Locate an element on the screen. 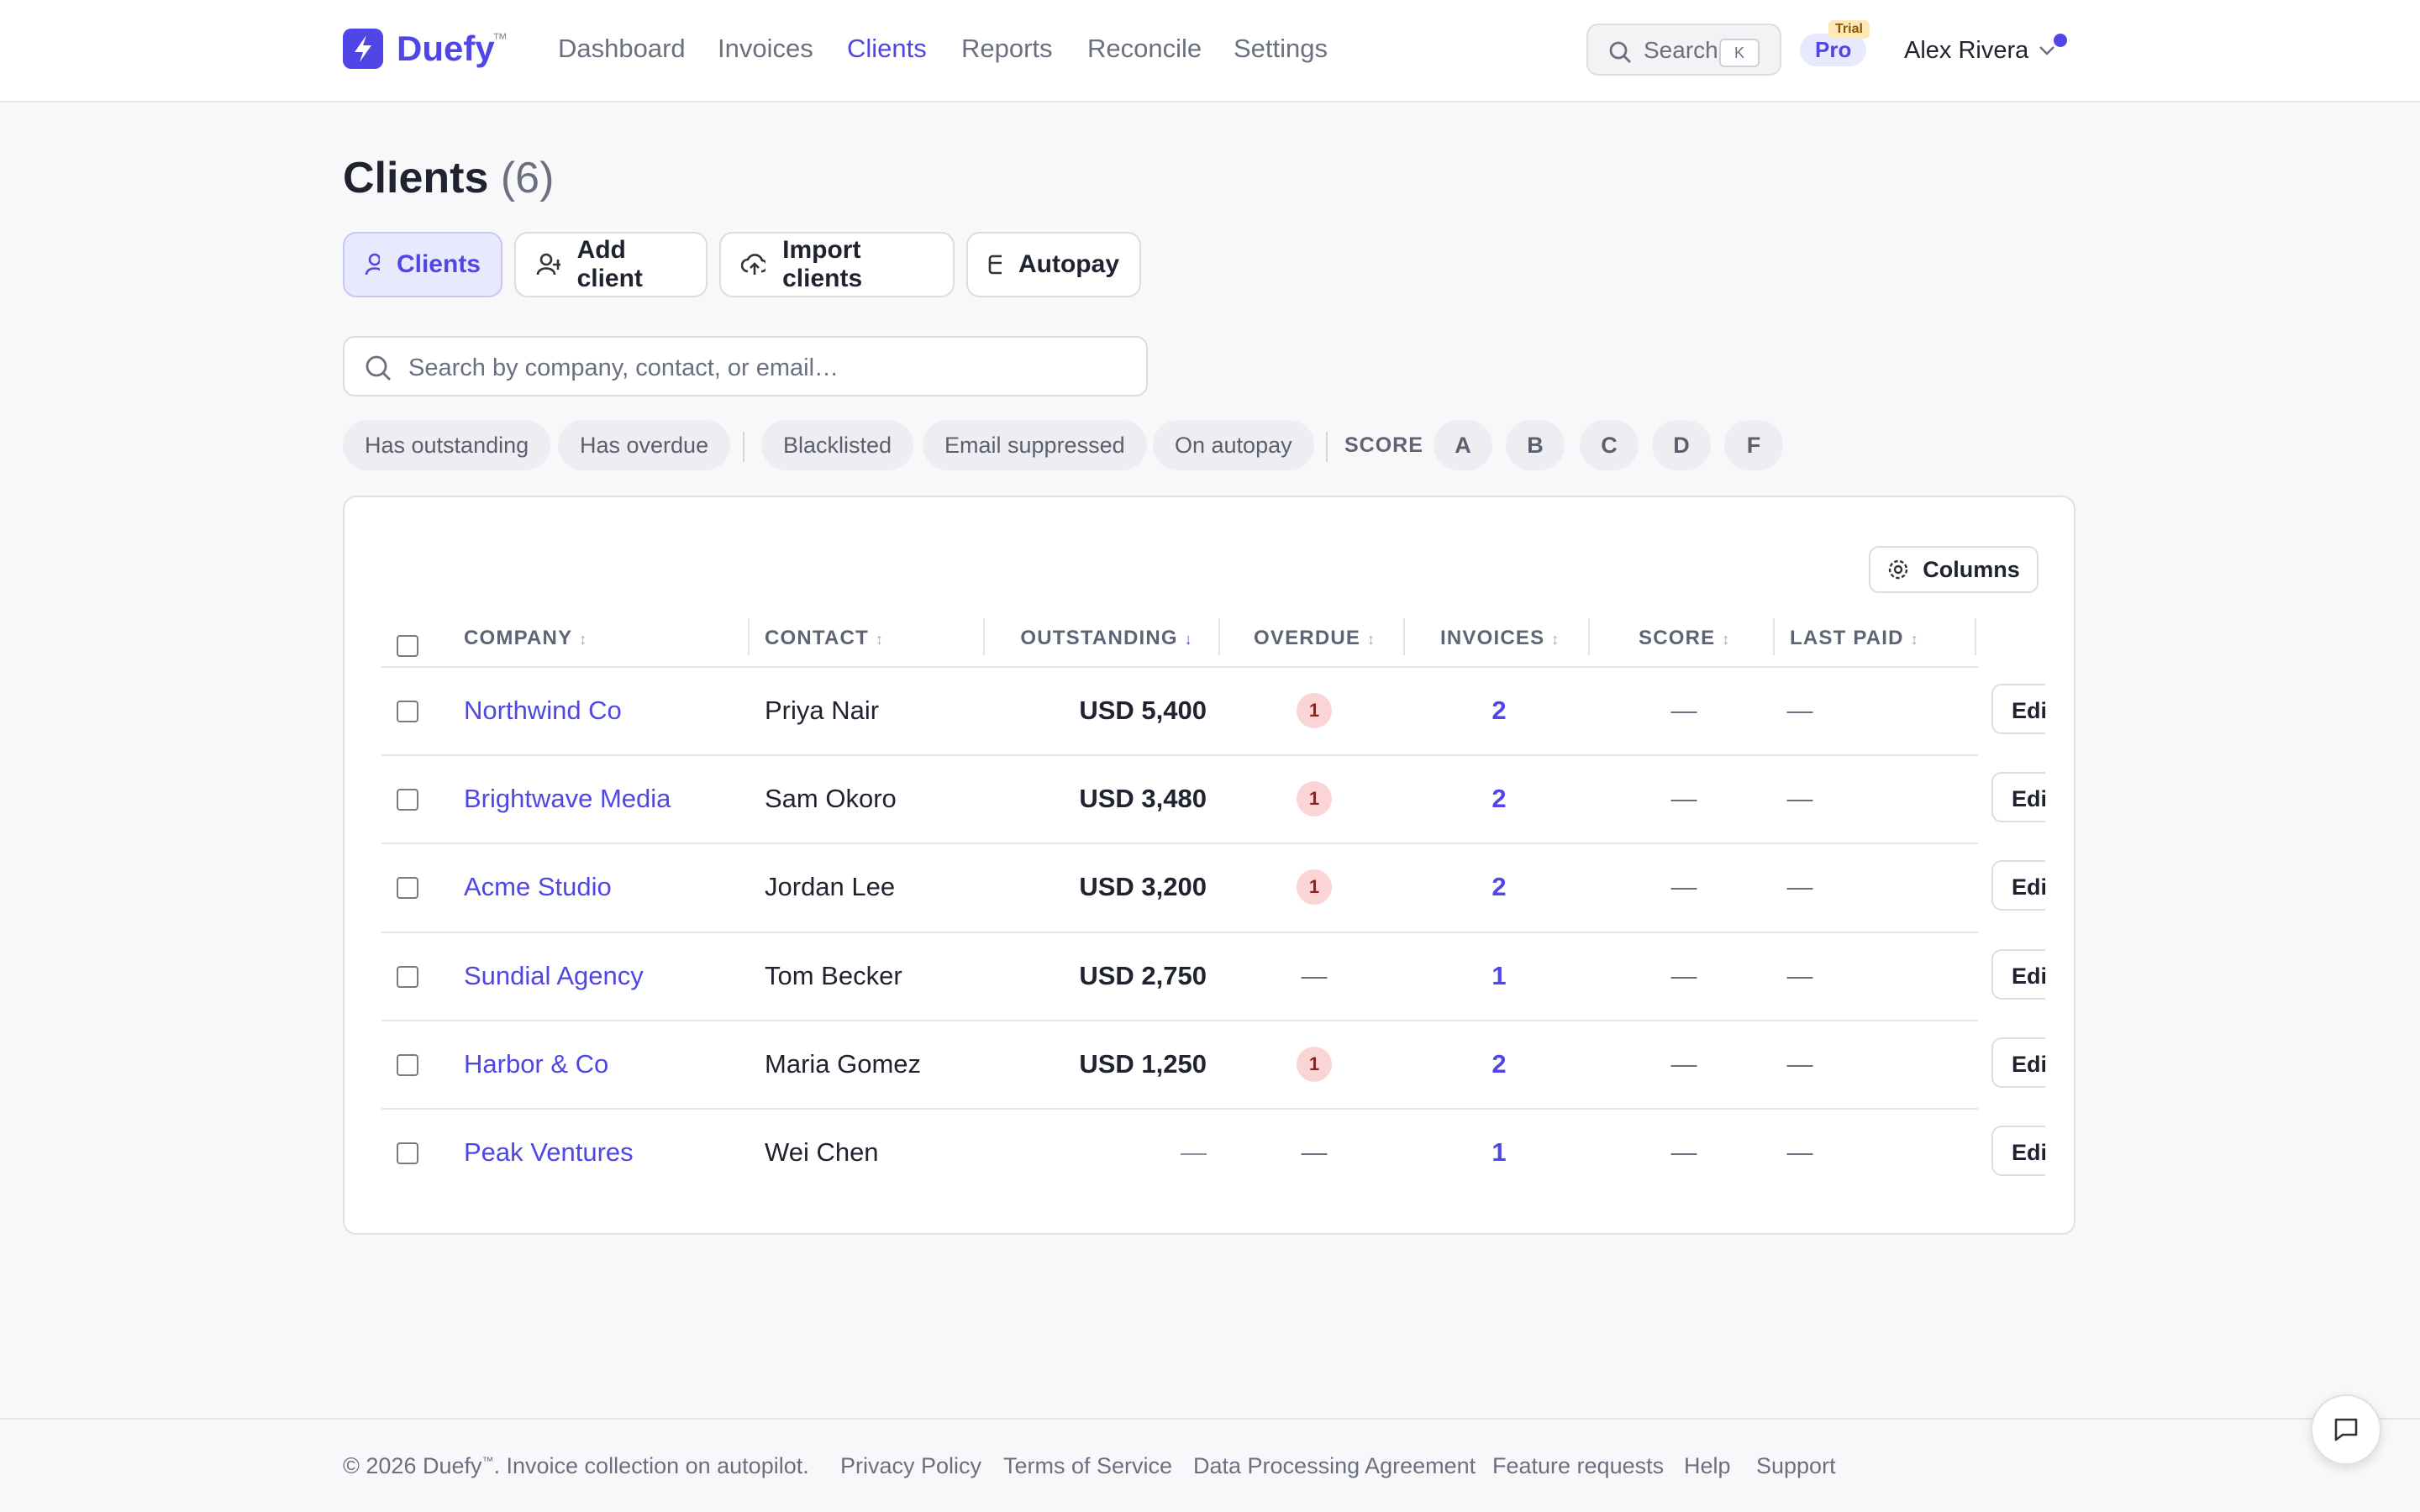 The height and width of the screenshot is (1512, 2420). footer-link: Terms of Service is located at coordinates (1088, 1465).